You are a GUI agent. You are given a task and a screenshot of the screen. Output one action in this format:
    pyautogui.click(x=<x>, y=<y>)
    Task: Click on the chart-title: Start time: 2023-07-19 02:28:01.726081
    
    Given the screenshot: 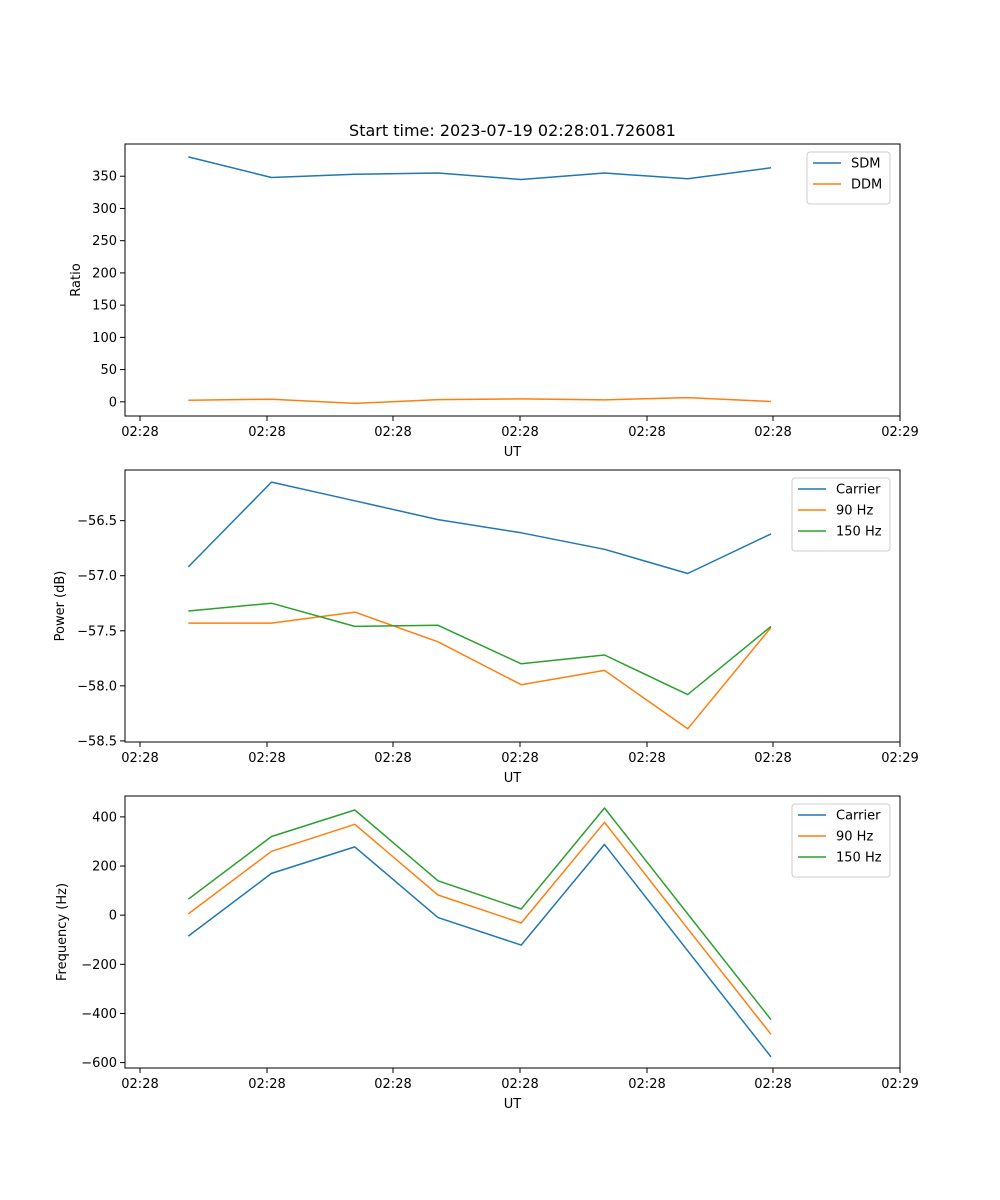 What is the action you would take?
    pyautogui.click(x=512, y=130)
    